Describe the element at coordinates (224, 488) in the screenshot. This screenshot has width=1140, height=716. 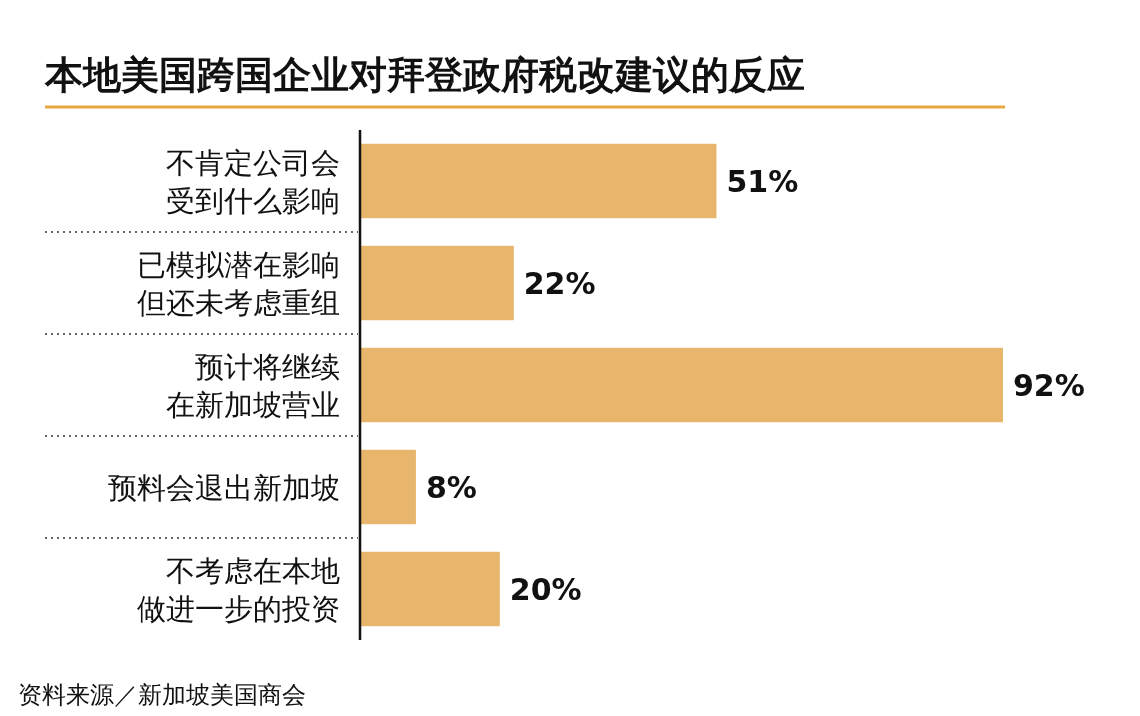
I see `y-tick-label: 预料会退出新加坡` at that location.